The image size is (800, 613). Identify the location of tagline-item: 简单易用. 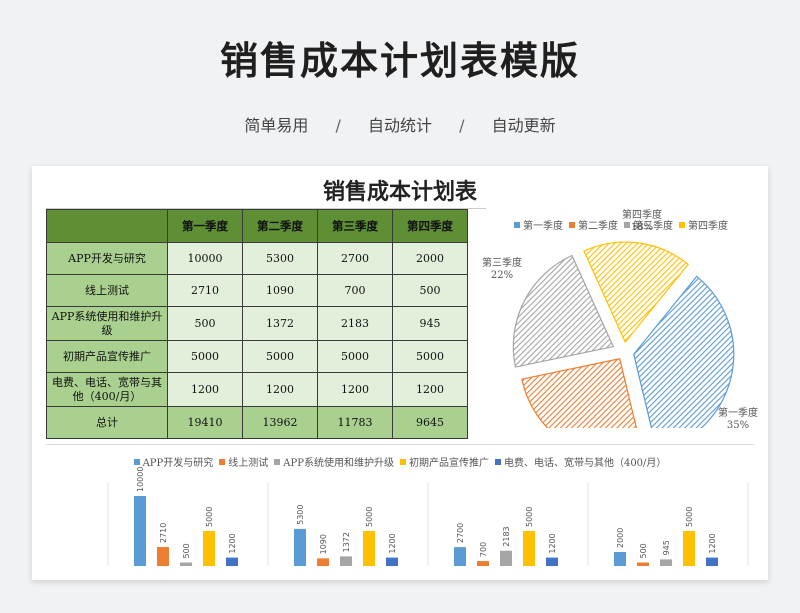
(276, 125).